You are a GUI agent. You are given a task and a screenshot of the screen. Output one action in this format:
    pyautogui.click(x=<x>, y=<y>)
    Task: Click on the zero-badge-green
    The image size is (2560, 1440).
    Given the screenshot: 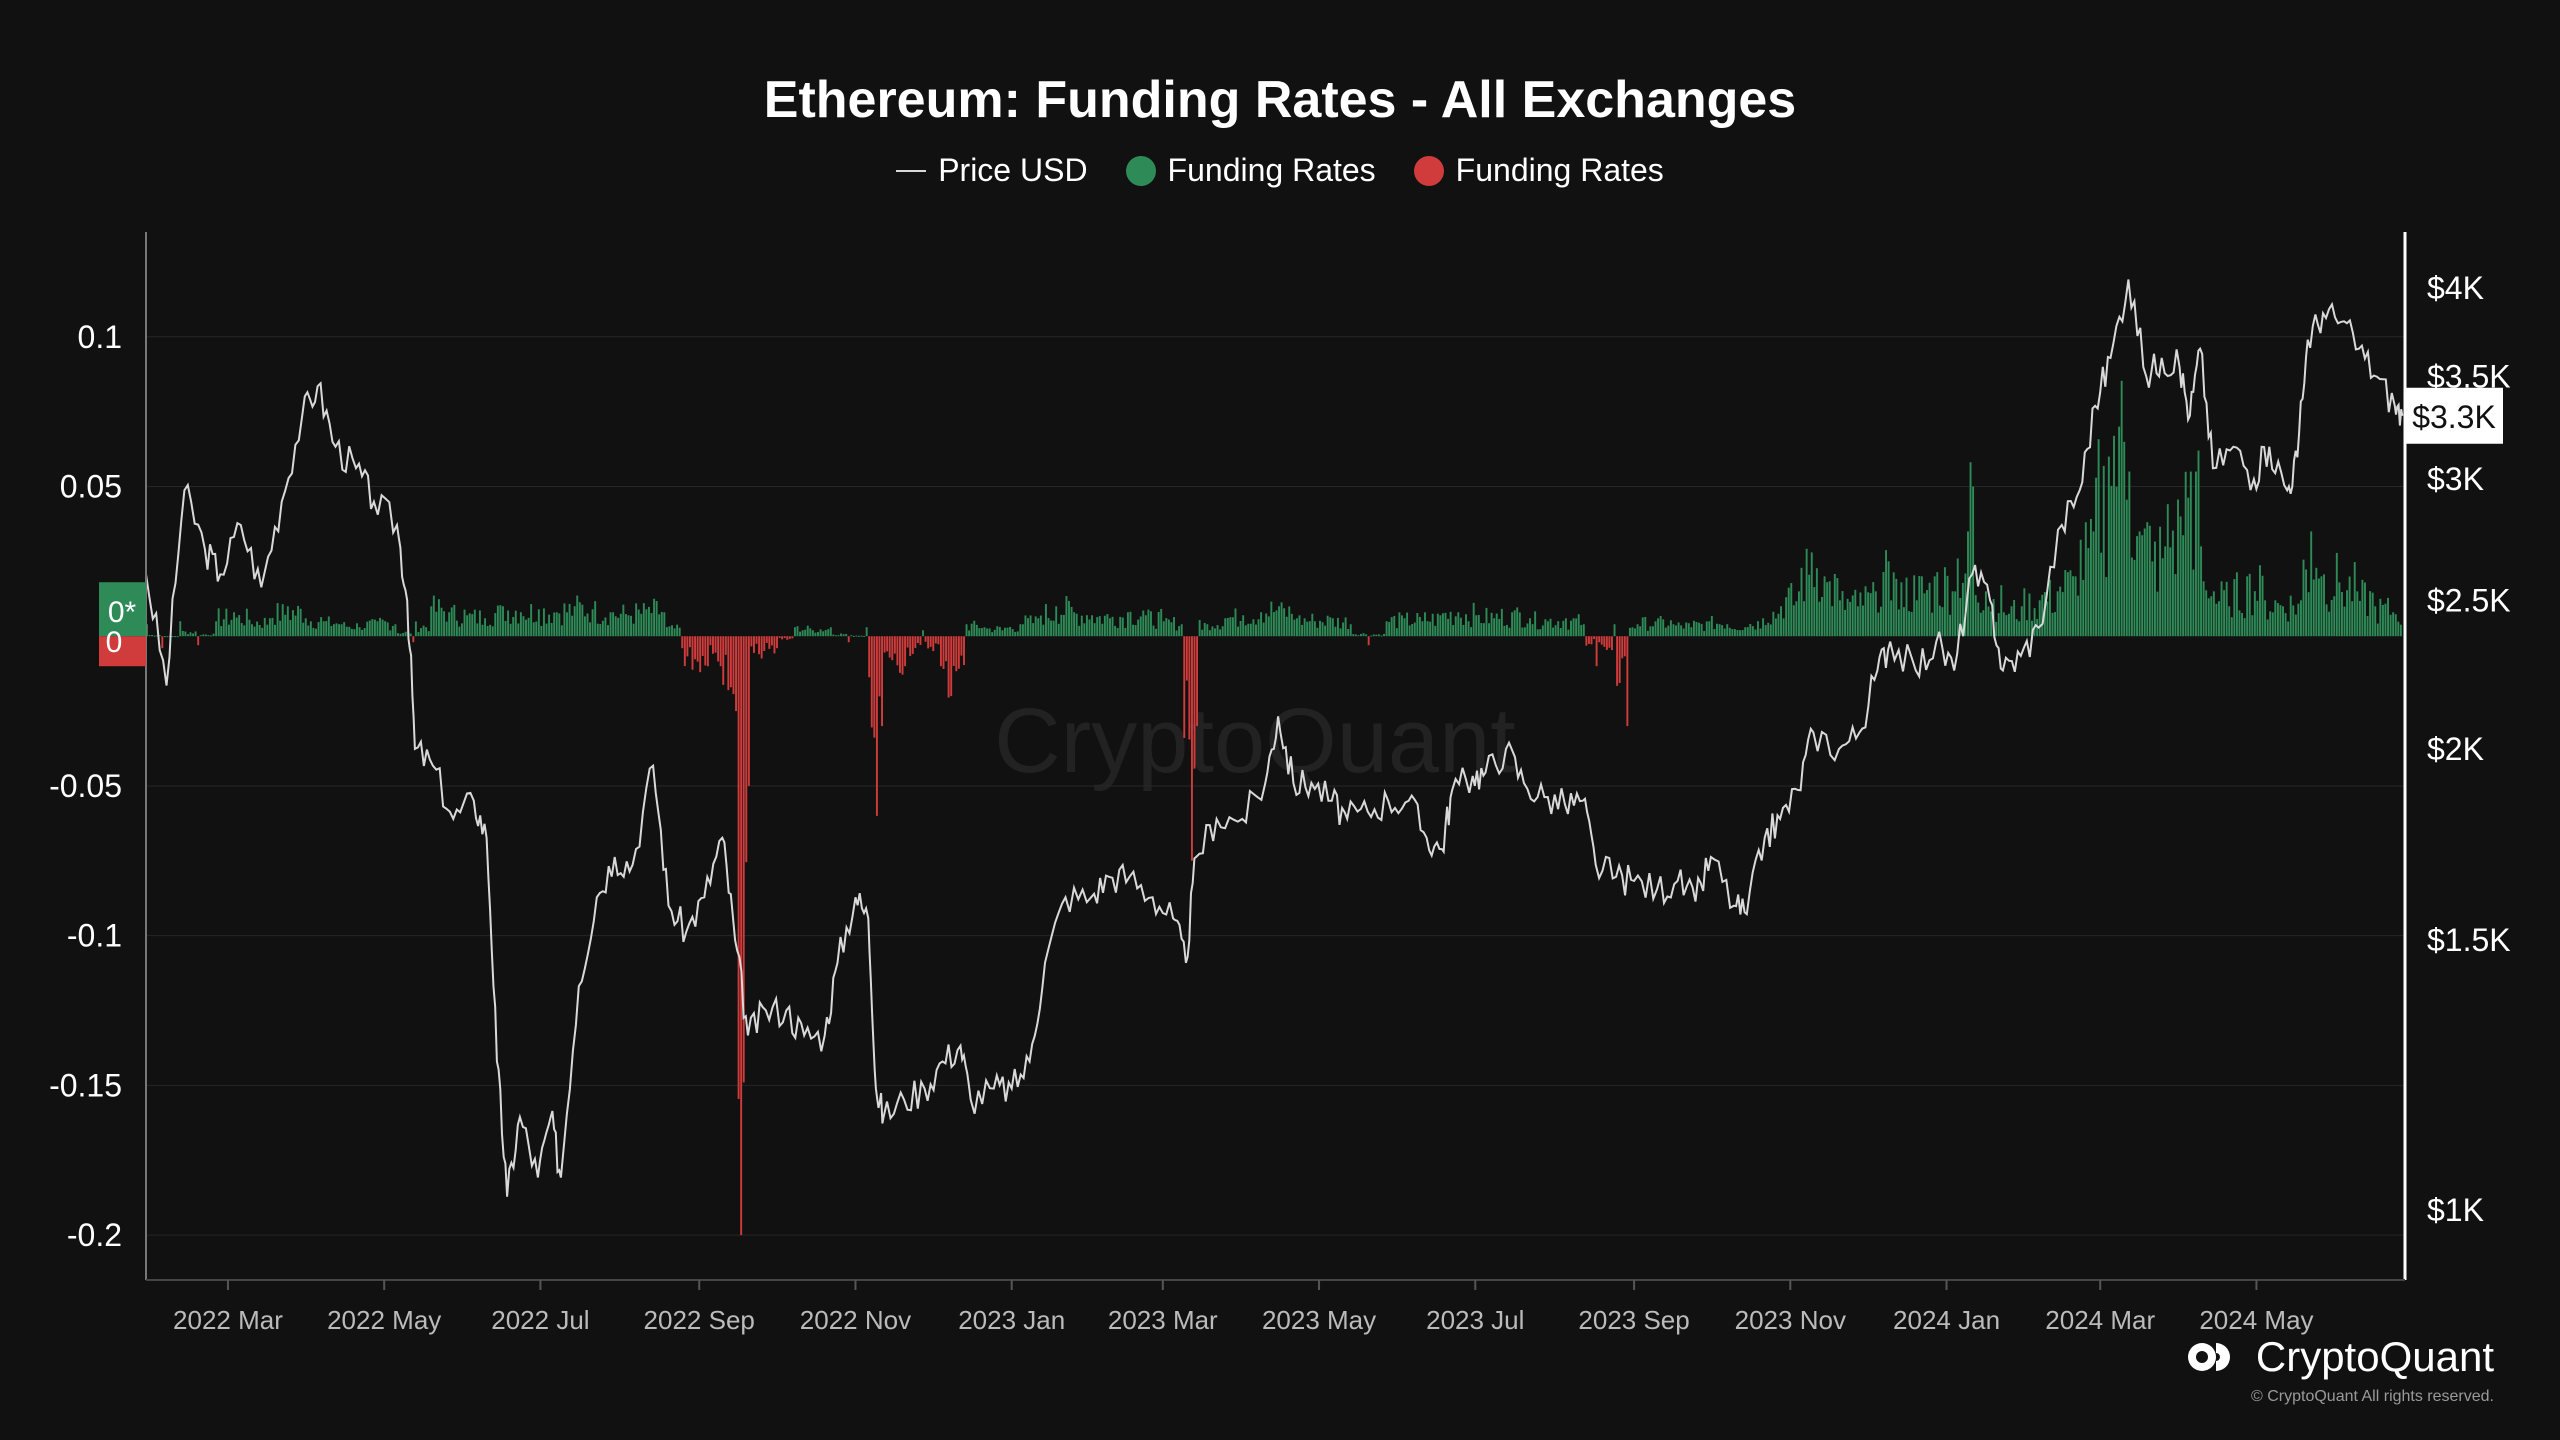 What is the action you would take?
    pyautogui.click(x=122, y=609)
    